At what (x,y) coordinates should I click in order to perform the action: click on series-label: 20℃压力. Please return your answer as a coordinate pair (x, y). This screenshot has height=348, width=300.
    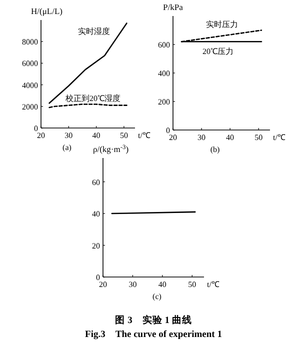
    Looking at the image, I should click on (218, 51).